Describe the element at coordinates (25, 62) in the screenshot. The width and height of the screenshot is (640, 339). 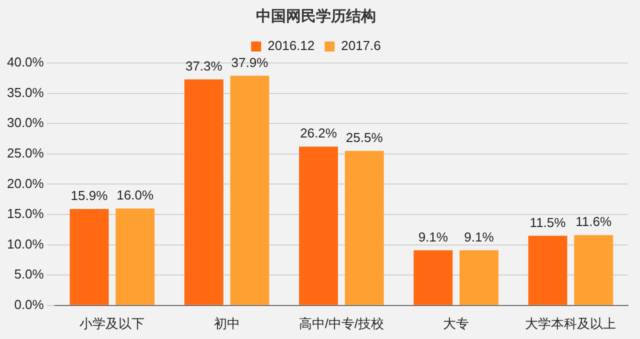
I see `y-tick-label: 40.0%` at that location.